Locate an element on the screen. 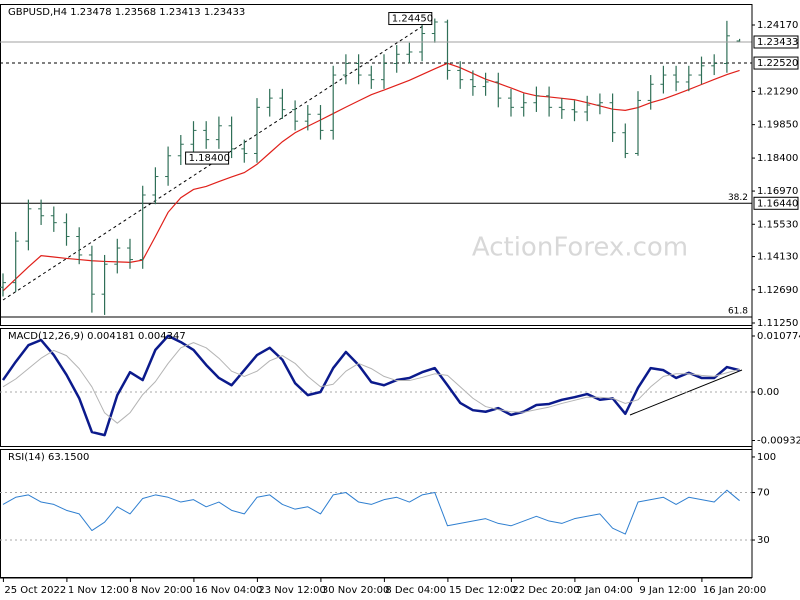 This screenshot has height=600, width=800. x-tick-label: 30 Nov 20:00 is located at coordinates (355, 590).